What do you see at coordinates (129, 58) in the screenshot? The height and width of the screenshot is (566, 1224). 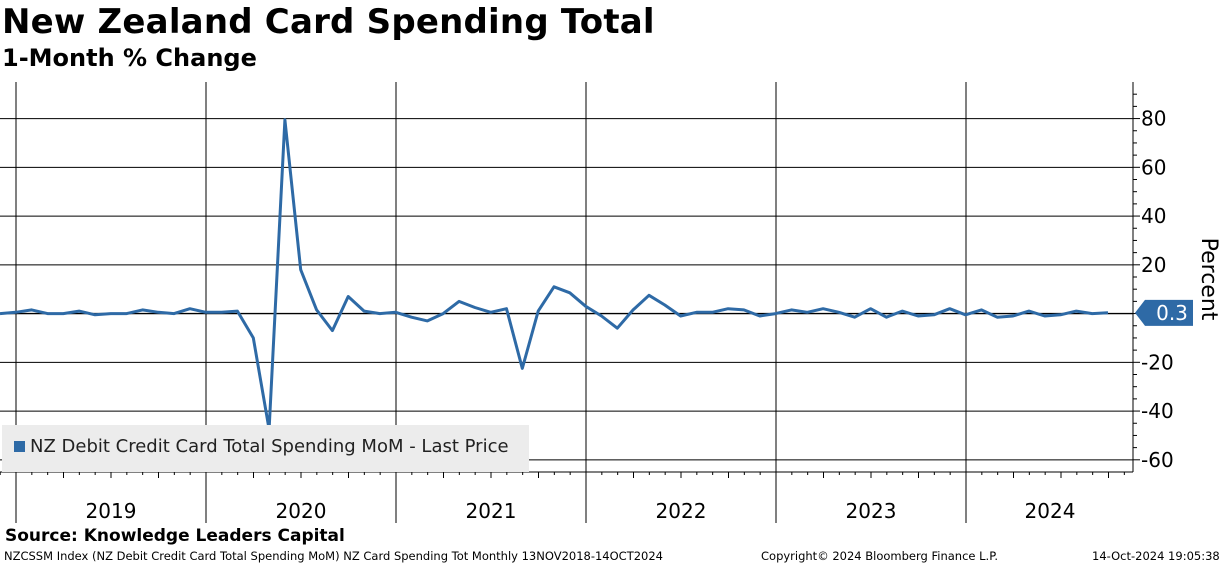 I see `chart-subtitle: 1-Month % Change` at bounding box center [129, 58].